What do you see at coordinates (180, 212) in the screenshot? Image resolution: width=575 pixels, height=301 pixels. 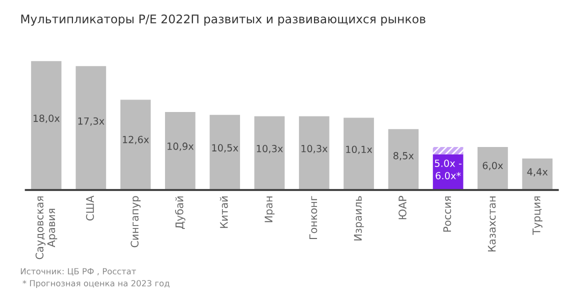 I see `x-tick-label: Дубай` at bounding box center [180, 212].